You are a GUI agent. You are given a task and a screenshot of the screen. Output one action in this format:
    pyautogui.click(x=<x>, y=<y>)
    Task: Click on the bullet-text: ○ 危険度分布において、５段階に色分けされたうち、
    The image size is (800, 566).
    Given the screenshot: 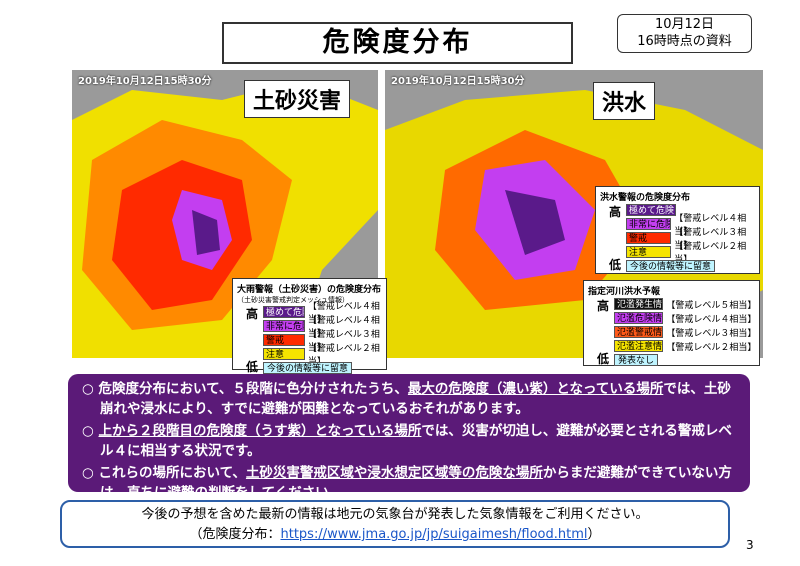 What is the action you would take?
    pyautogui.click(x=245, y=389)
    